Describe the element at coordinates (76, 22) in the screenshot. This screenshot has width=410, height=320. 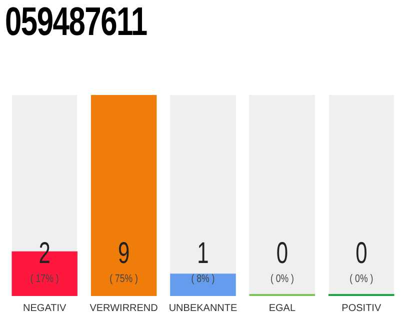
I see `chart-title: 059487611` at that location.